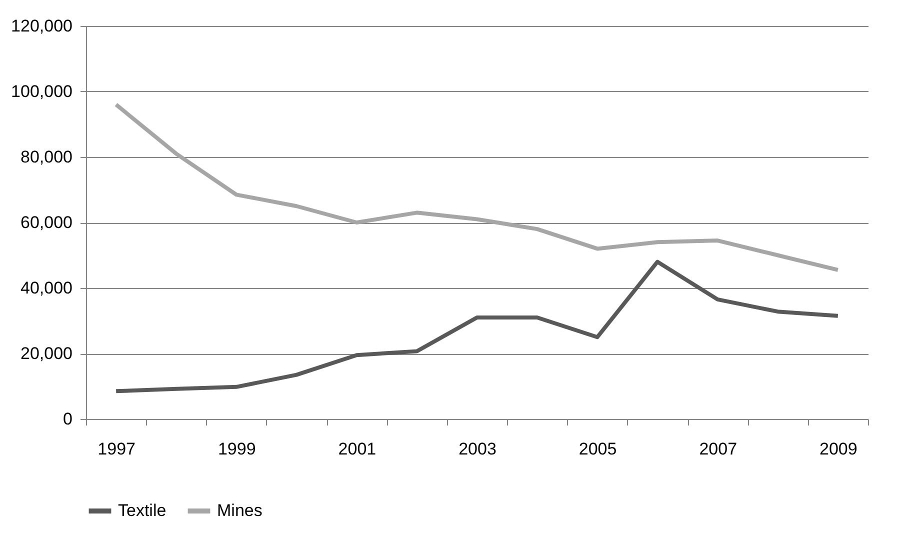 The width and height of the screenshot is (916, 535). I want to click on x-tick-label: 2001, so click(357, 449).